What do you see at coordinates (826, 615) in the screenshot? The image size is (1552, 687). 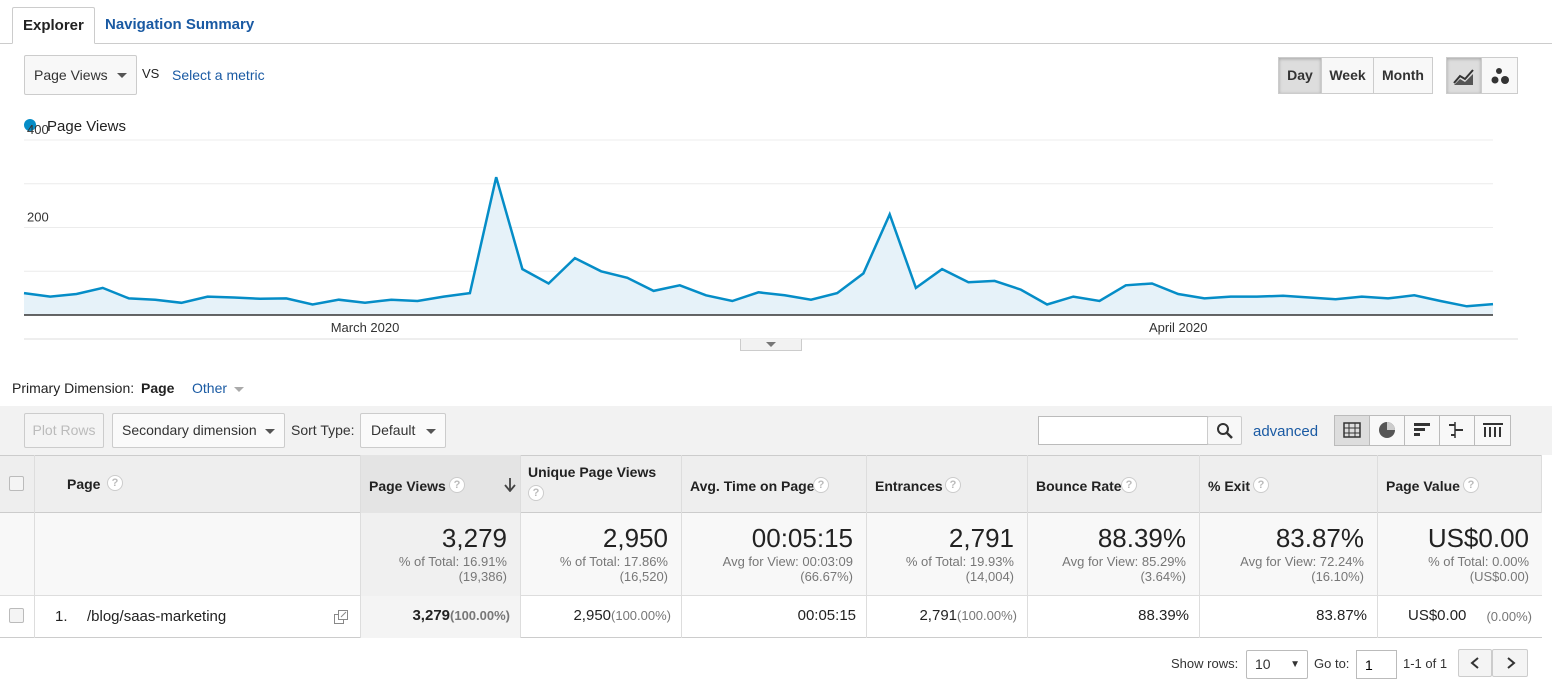 I see `row-avg-time-value: 00:05:15` at bounding box center [826, 615].